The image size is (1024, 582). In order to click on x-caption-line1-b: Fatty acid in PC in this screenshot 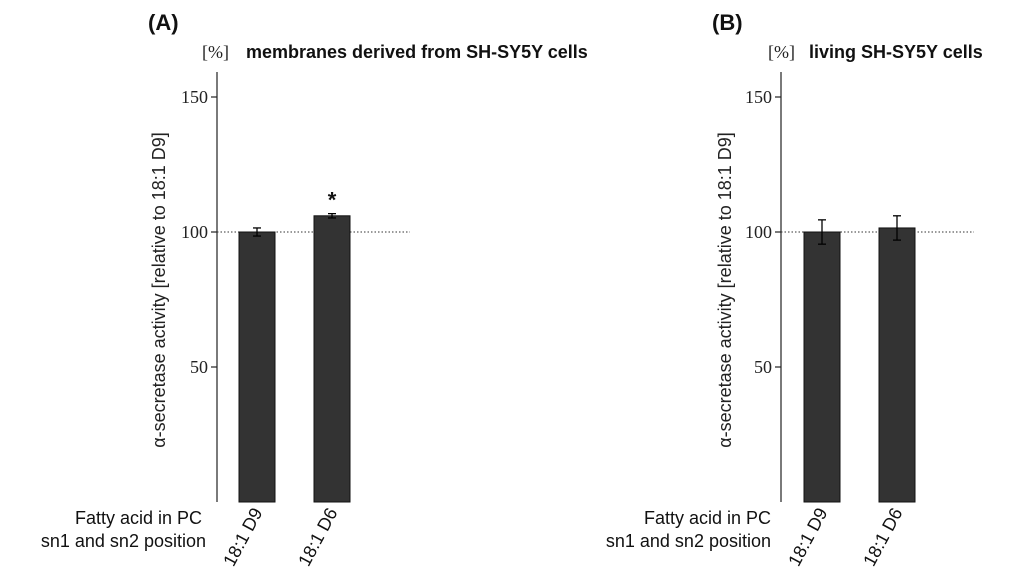, I will do `click(707, 518)`.